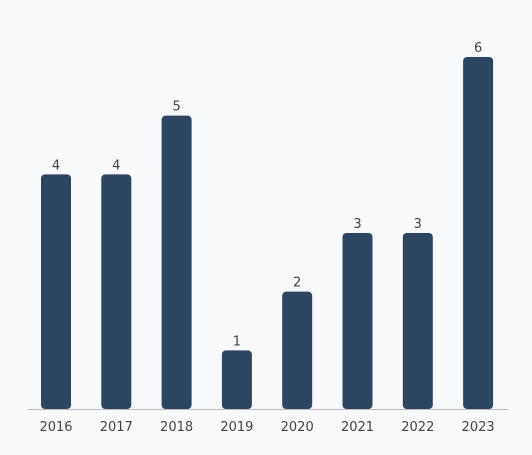 The height and width of the screenshot is (455, 532). What do you see at coordinates (417, 427) in the screenshot?
I see `x-tick-label: 2022` at bounding box center [417, 427].